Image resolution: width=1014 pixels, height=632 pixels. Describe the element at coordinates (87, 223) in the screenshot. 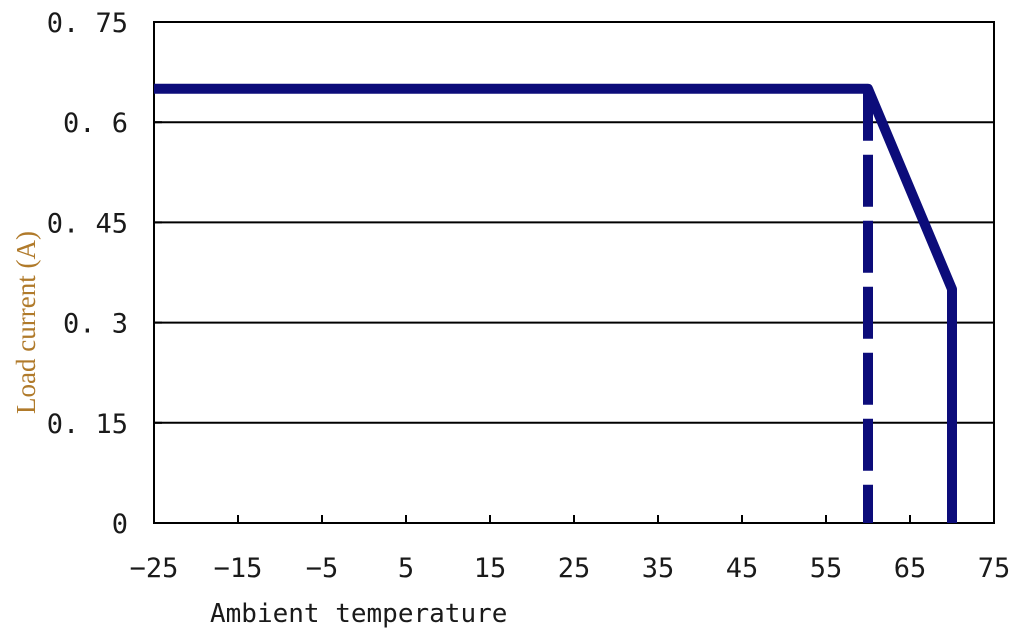

I see `y-tick-label-3: 0. 45` at that location.